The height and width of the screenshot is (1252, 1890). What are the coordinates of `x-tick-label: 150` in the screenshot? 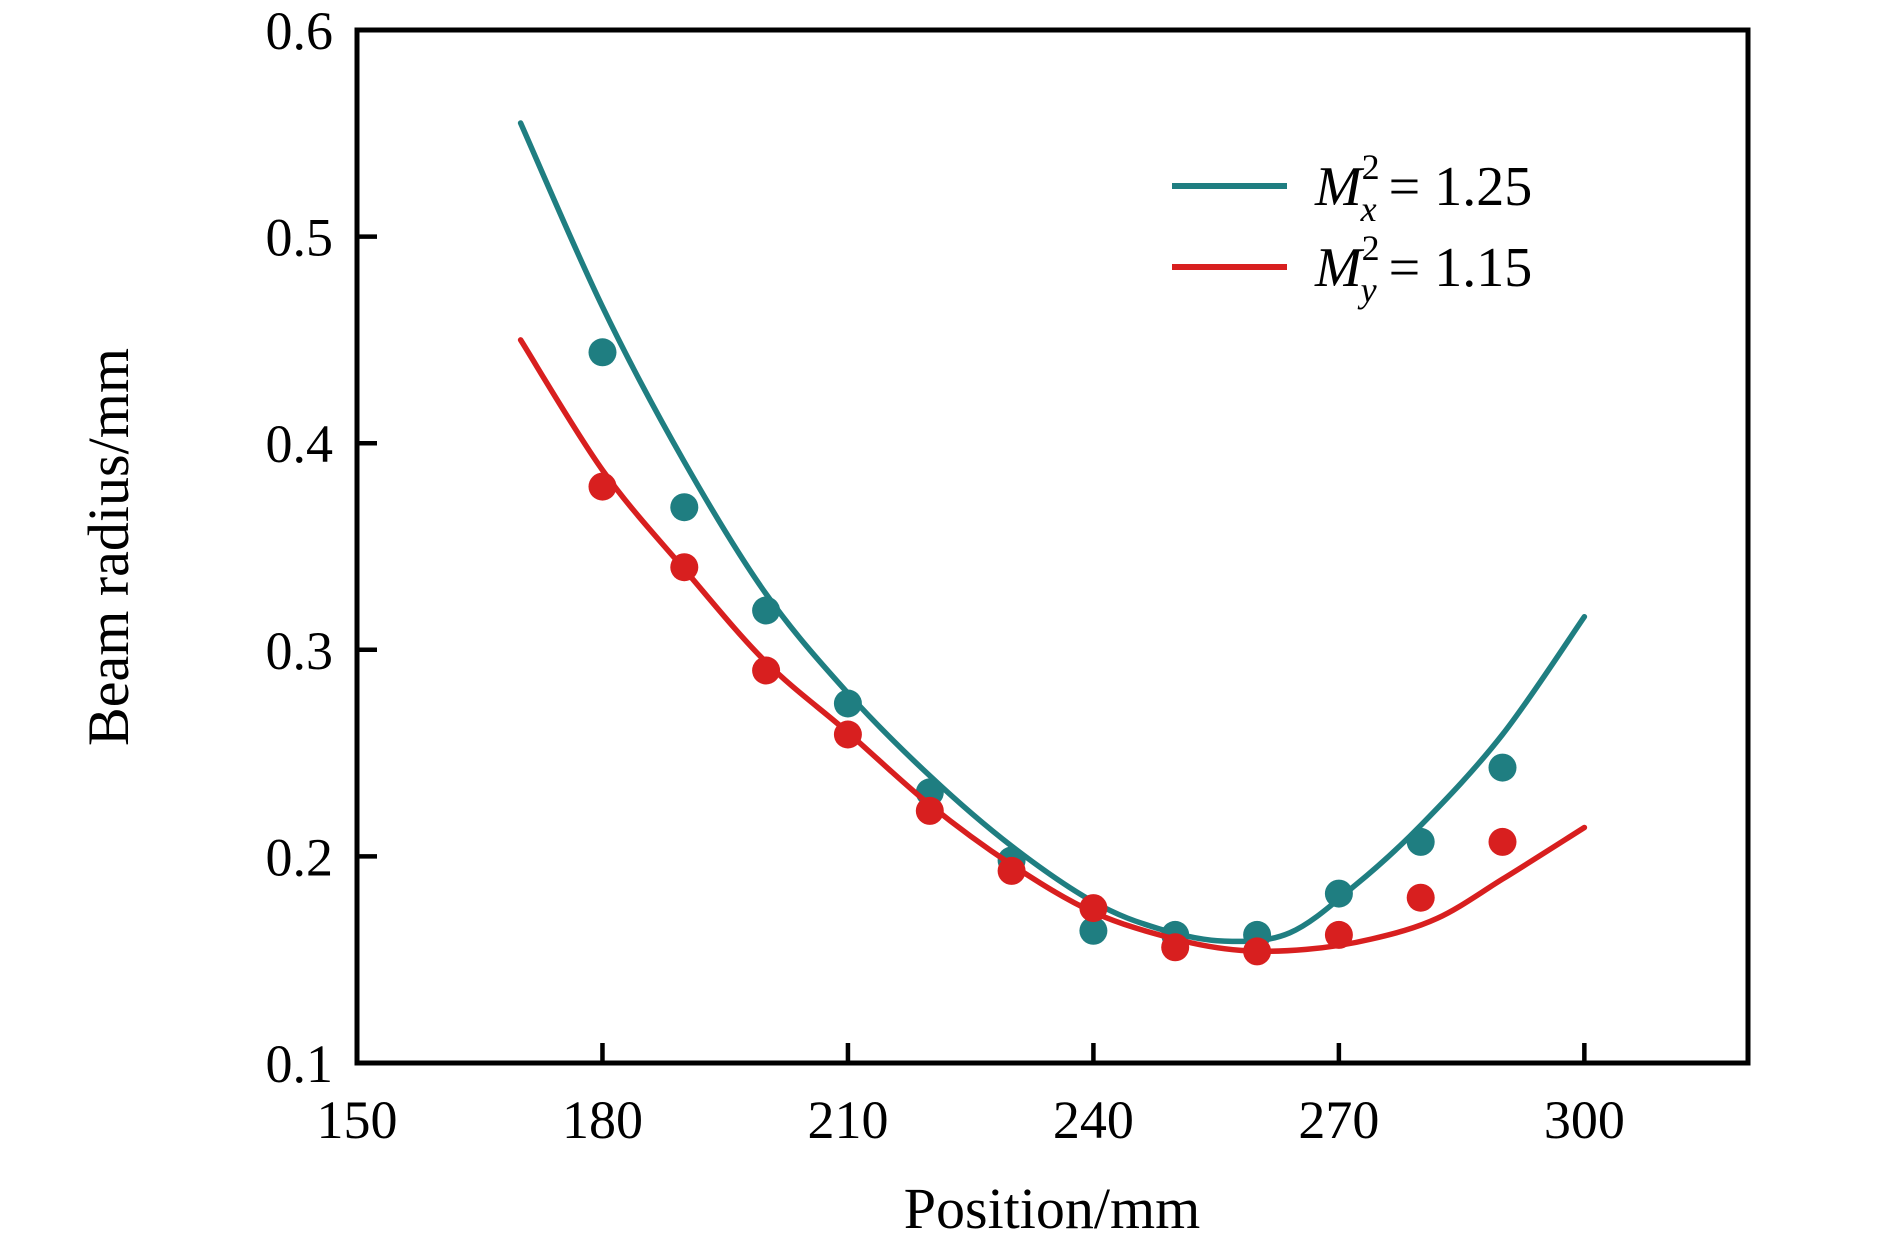 It's located at (357, 1120).